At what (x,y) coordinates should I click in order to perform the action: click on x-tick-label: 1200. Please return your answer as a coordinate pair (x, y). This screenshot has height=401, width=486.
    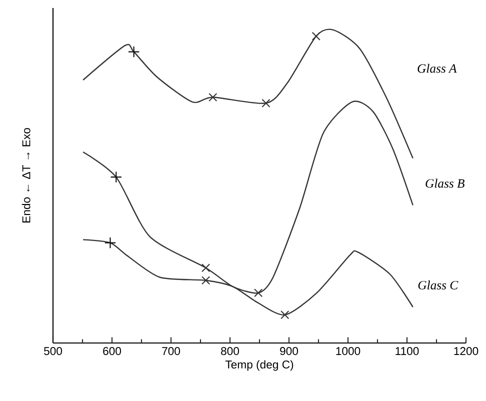
    Looking at the image, I should click on (466, 351).